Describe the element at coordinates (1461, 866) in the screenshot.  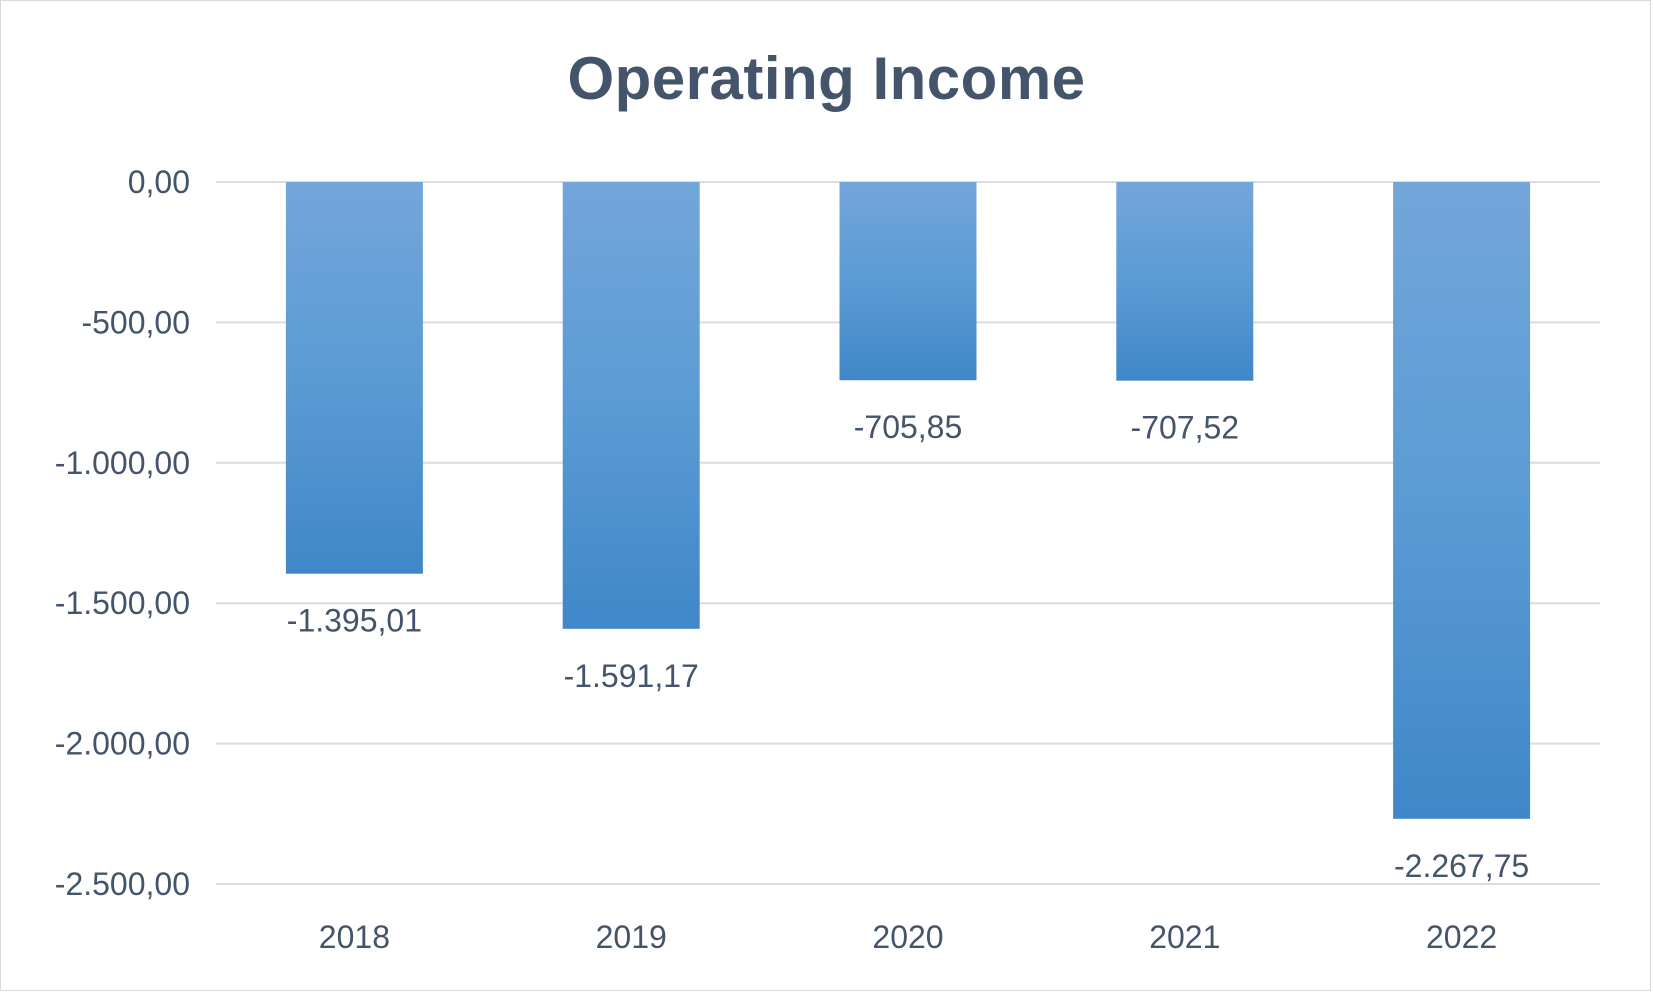
I see `data-label-2022: -2.267,75` at that location.